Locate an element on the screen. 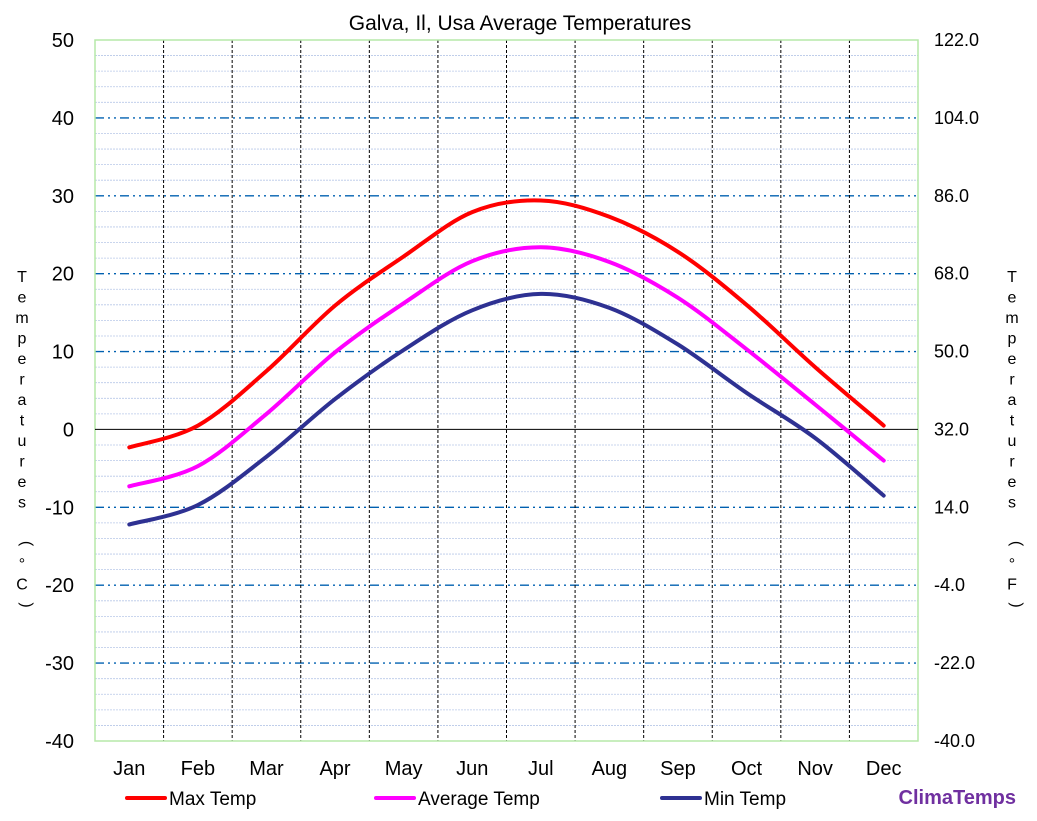 This screenshot has width=1037, height=821. fahrenheit-axis-label: Temperatures(°F) is located at coordinates (1015, 438).